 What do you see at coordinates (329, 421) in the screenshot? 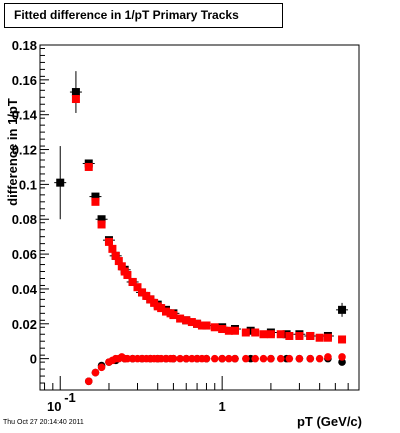
I see `x-axis-title: pT (GeV/c)` at bounding box center [329, 421].